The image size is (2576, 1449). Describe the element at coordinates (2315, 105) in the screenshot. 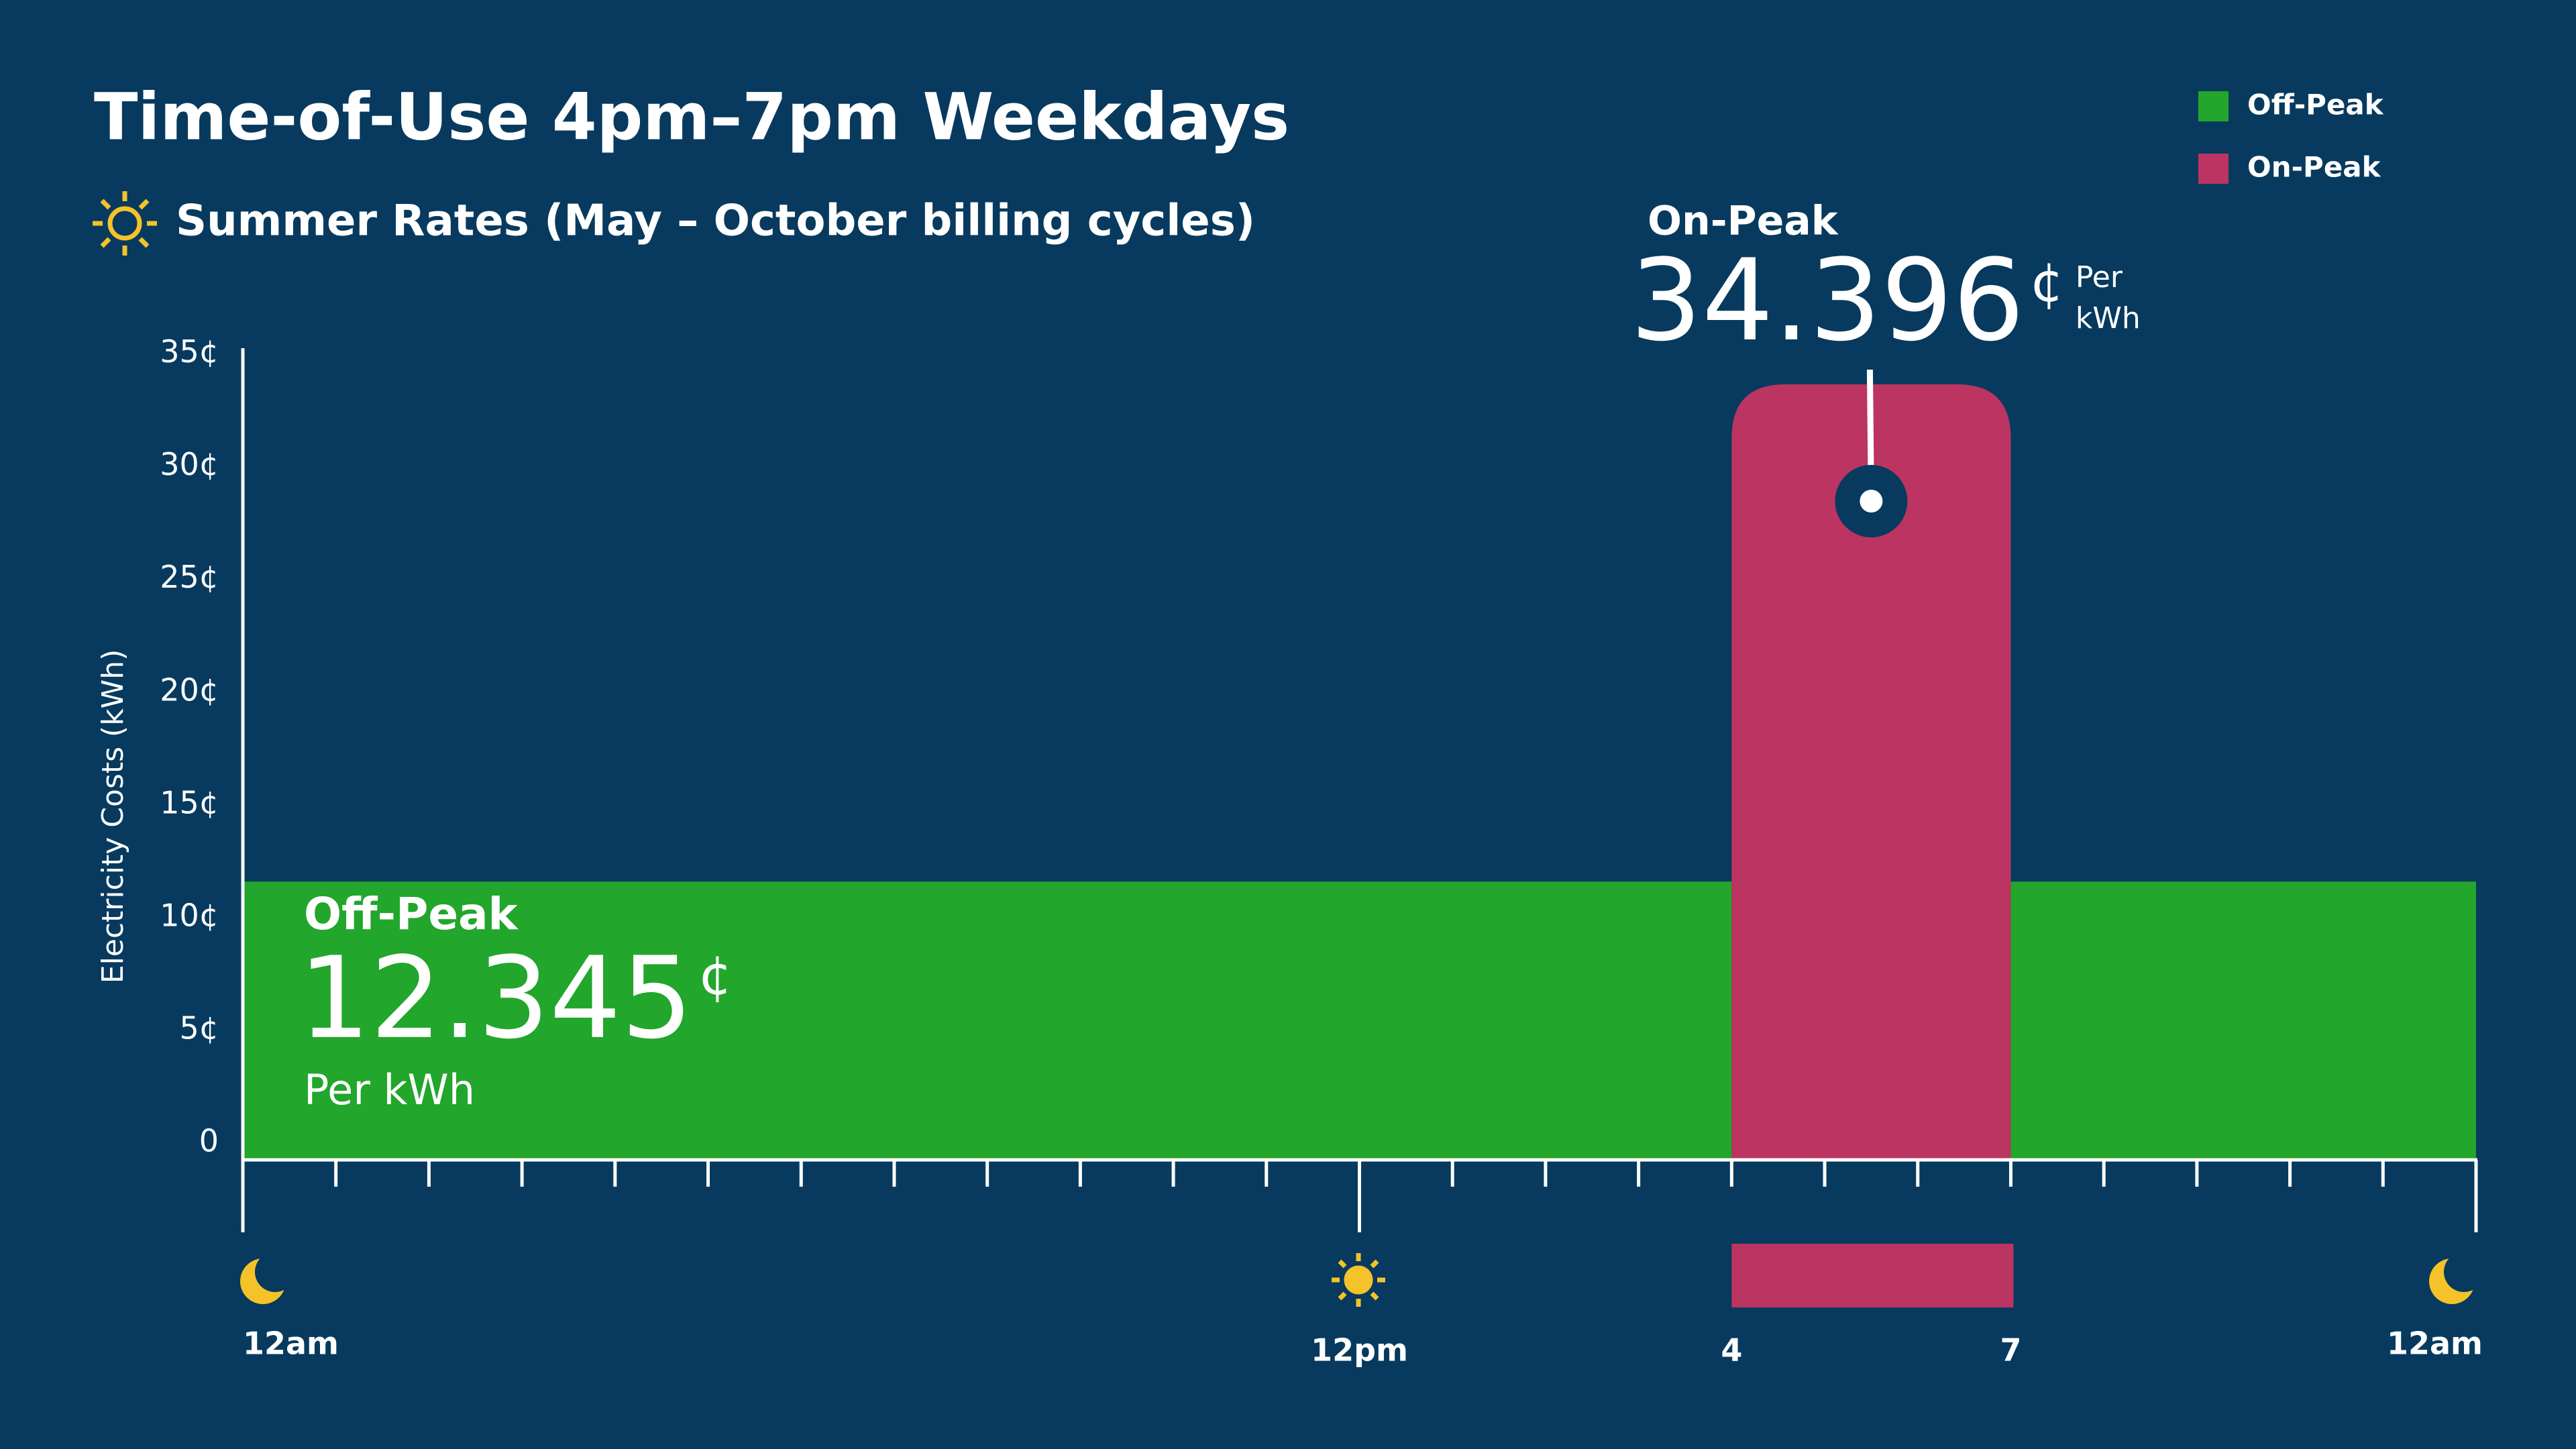

I see `legend-label: Off-Peak` at that location.